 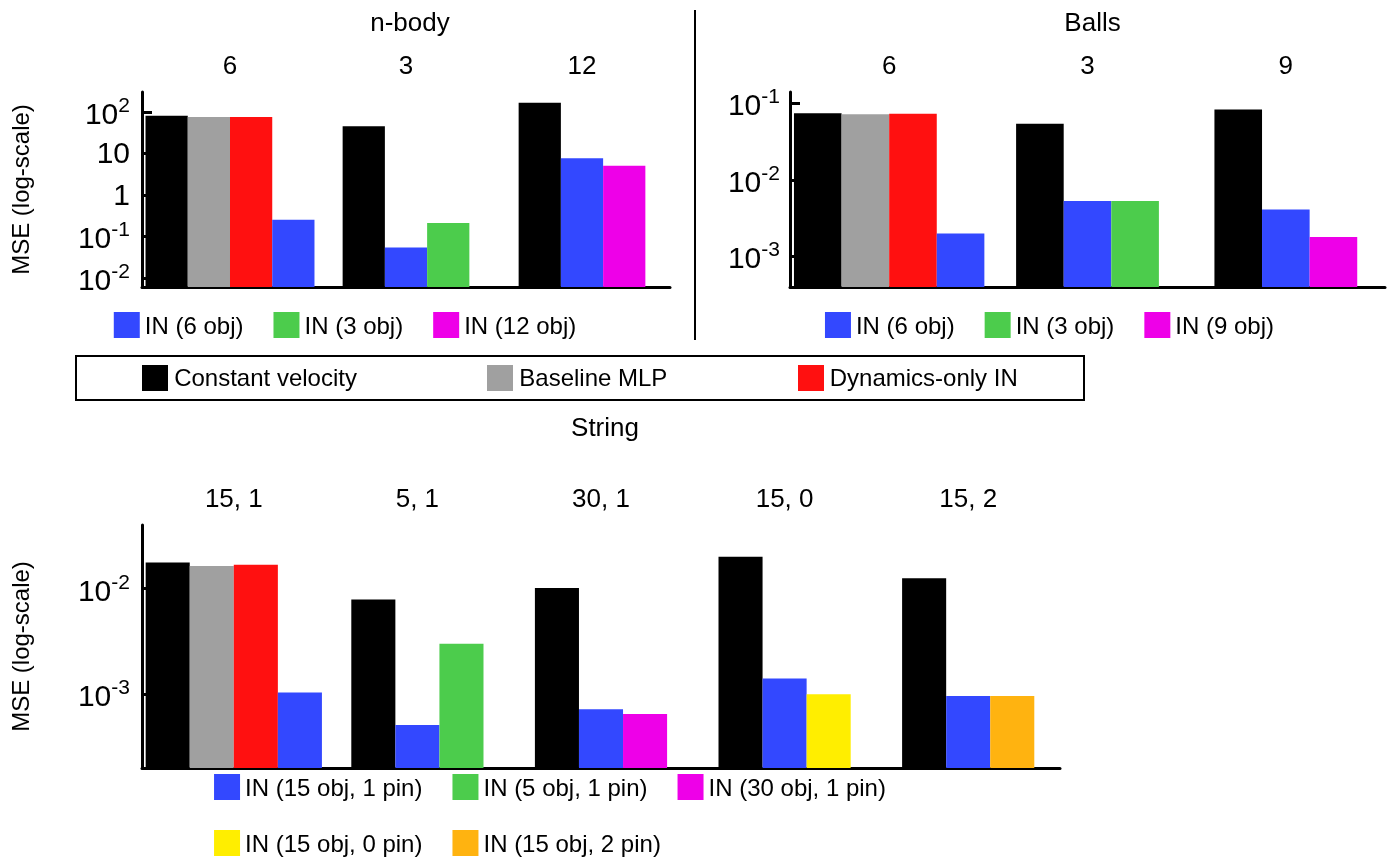 I want to click on x-tick-label: 15, 0, so click(x=784, y=498).